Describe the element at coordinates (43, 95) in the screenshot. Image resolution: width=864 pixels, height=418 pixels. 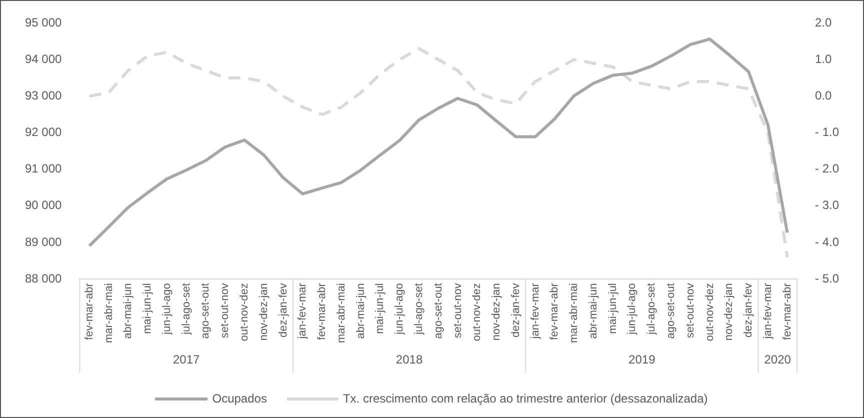
I see `y-tick-label: 93 000` at that location.